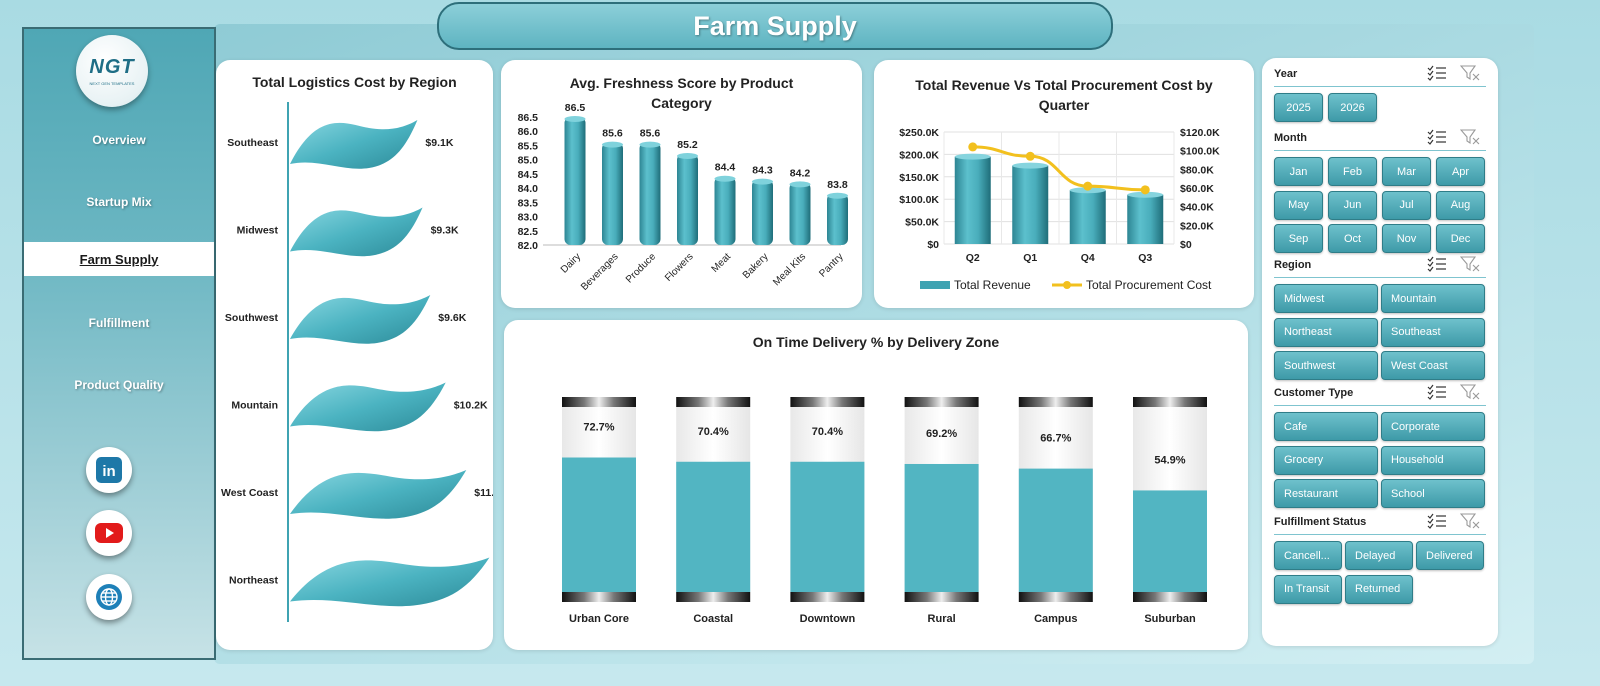 The width and height of the screenshot is (1600, 686). I want to click on revenue-bar-top, so click(1145, 194).